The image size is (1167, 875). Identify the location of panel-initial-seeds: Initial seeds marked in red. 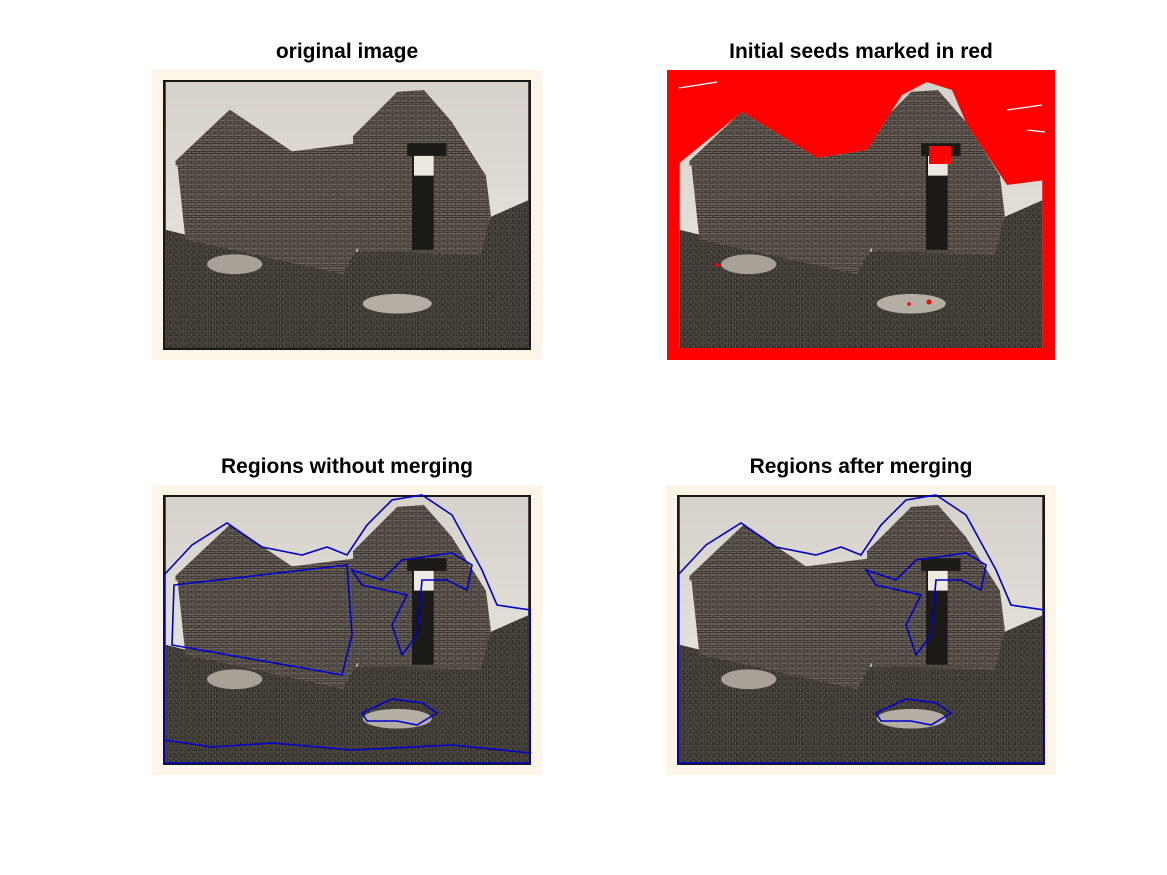
(861, 200).